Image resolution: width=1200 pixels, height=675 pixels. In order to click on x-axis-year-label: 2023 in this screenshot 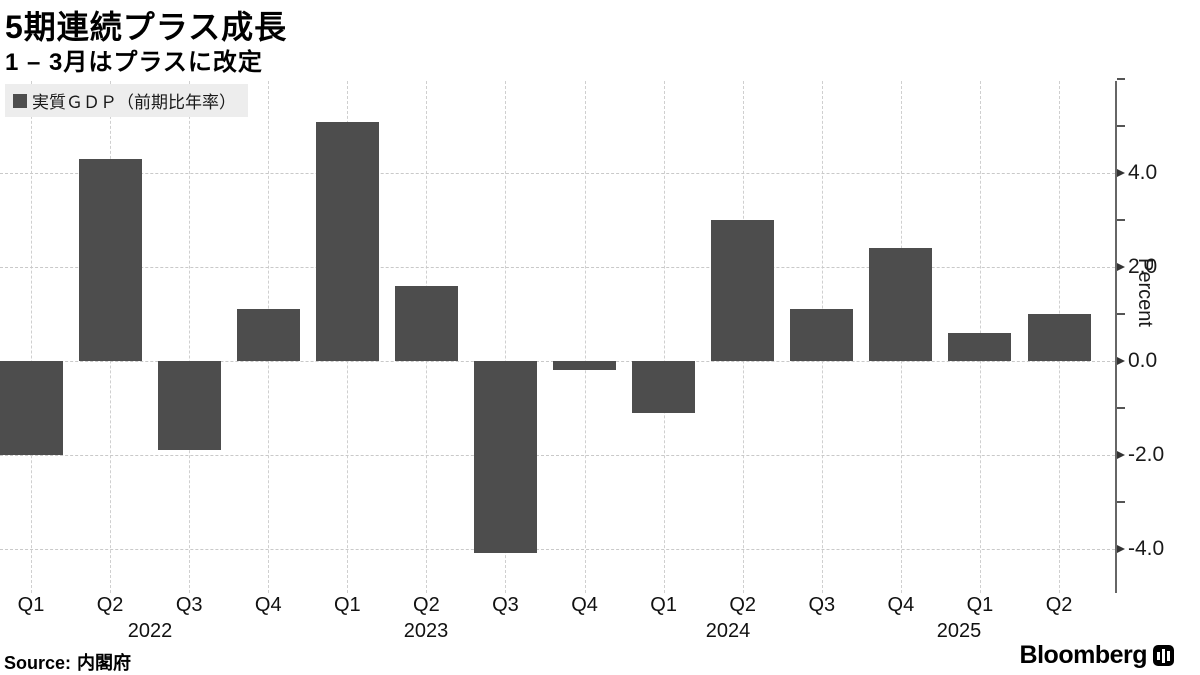, I will do `click(426, 631)`.